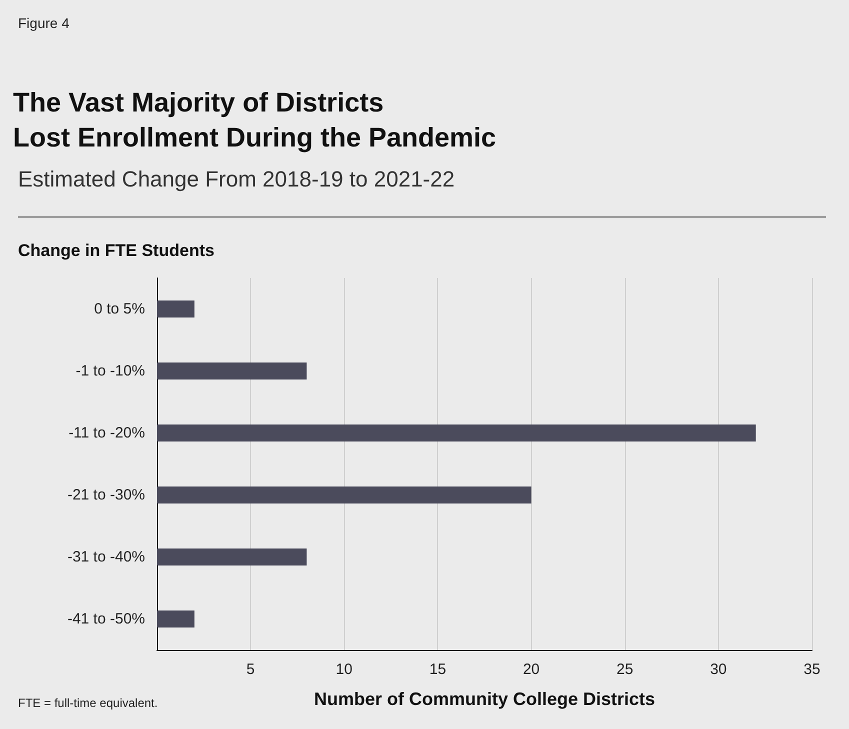 Image resolution: width=849 pixels, height=729 pixels. I want to click on y-tick-label: -1 to -10%, so click(110, 371).